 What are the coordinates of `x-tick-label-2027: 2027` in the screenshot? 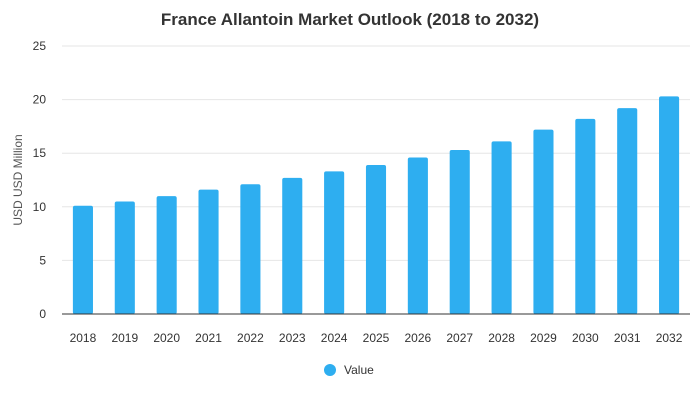 It's located at (459, 338).